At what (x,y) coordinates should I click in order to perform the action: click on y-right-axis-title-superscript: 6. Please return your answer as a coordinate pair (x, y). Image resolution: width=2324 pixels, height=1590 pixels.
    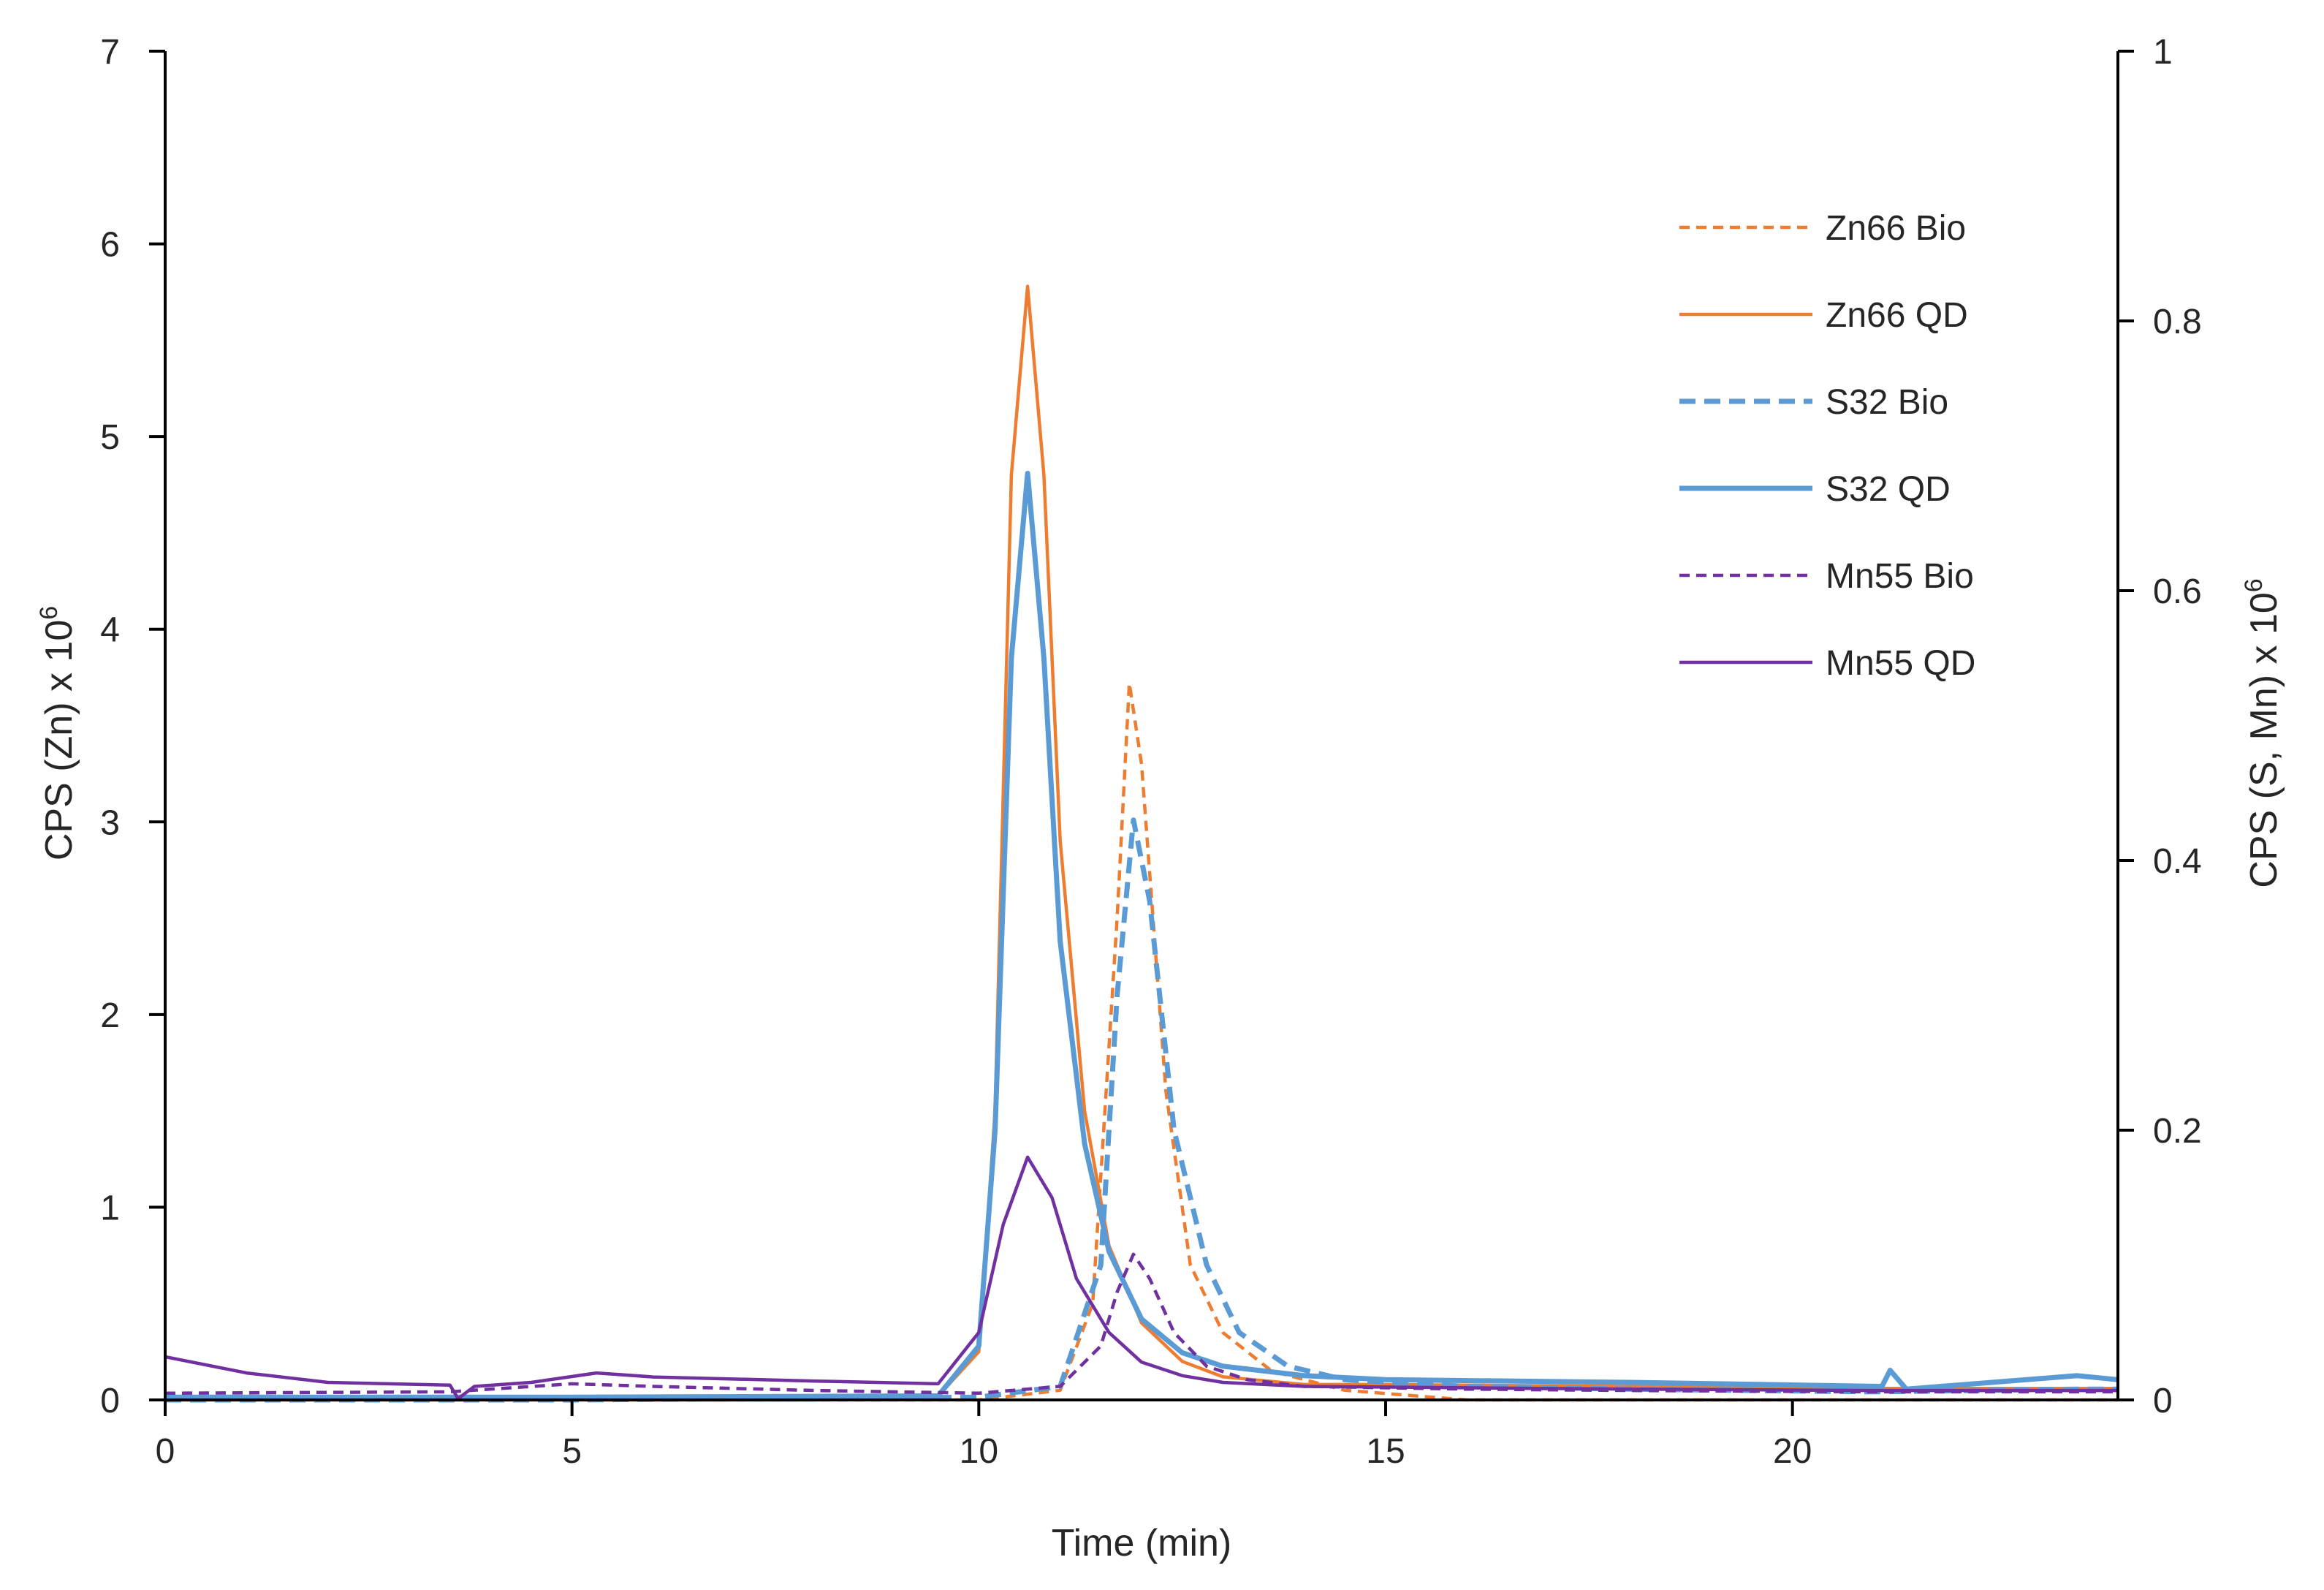
    Looking at the image, I should click on (2254, 585).